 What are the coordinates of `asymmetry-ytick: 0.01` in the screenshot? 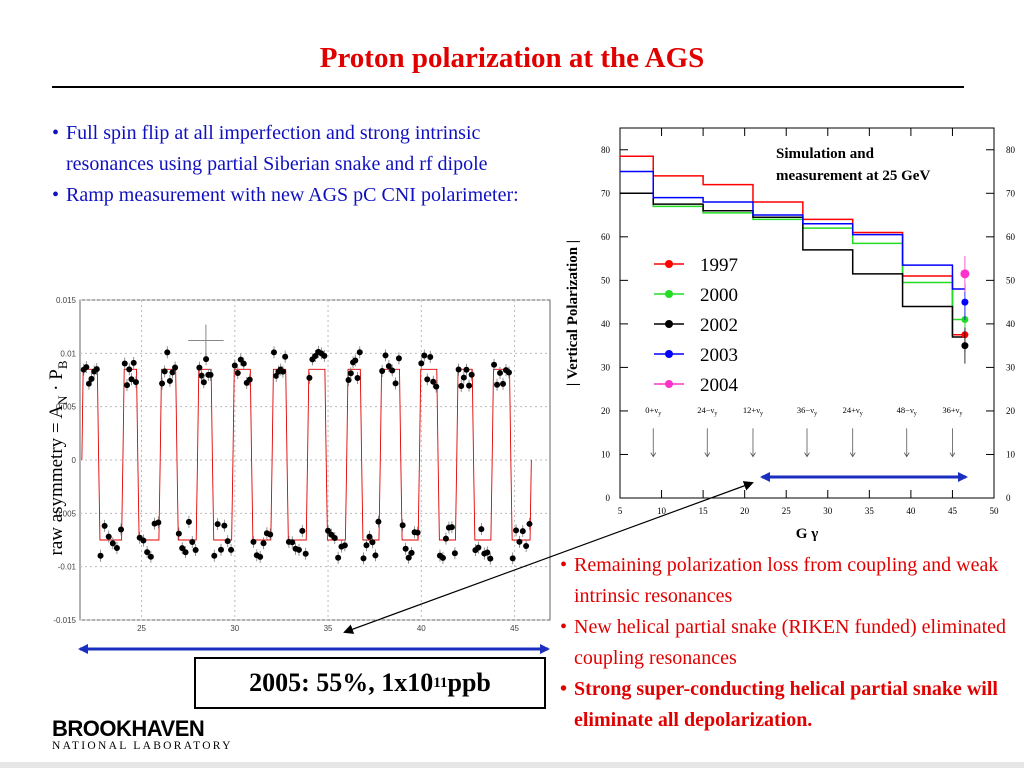 It's located at (68, 353).